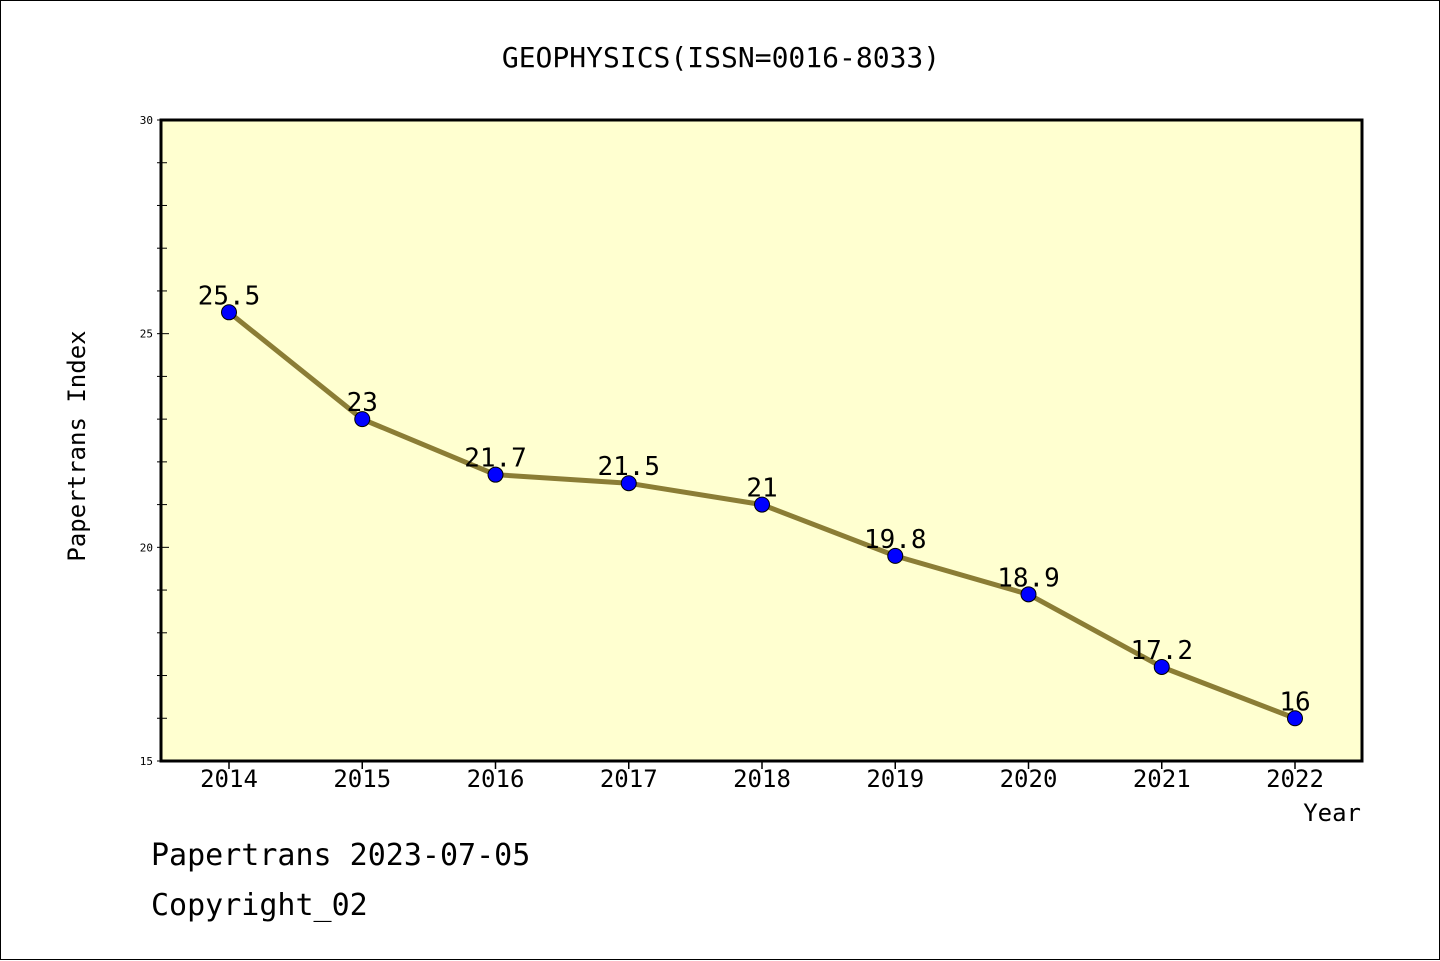  What do you see at coordinates (628, 467) in the screenshot?
I see `data-label: 21.5` at bounding box center [628, 467].